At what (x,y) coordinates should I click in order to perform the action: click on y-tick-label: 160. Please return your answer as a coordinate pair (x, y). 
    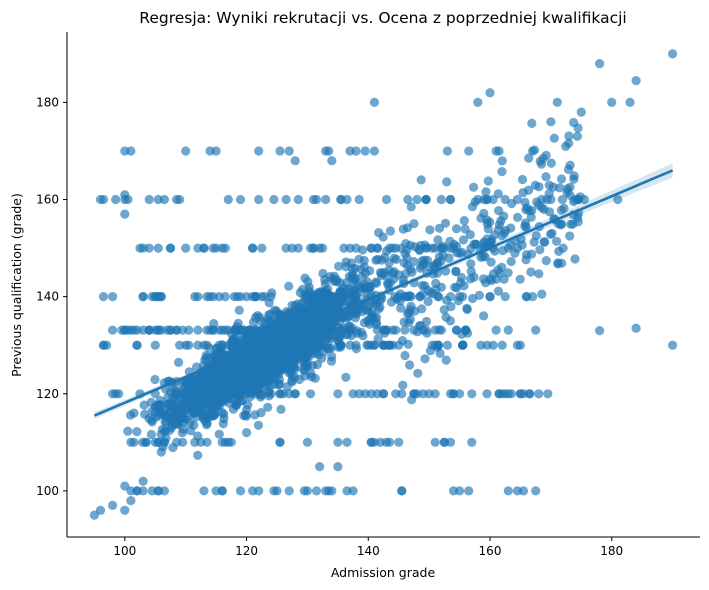
    Looking at the image, I should click on (47, 200).